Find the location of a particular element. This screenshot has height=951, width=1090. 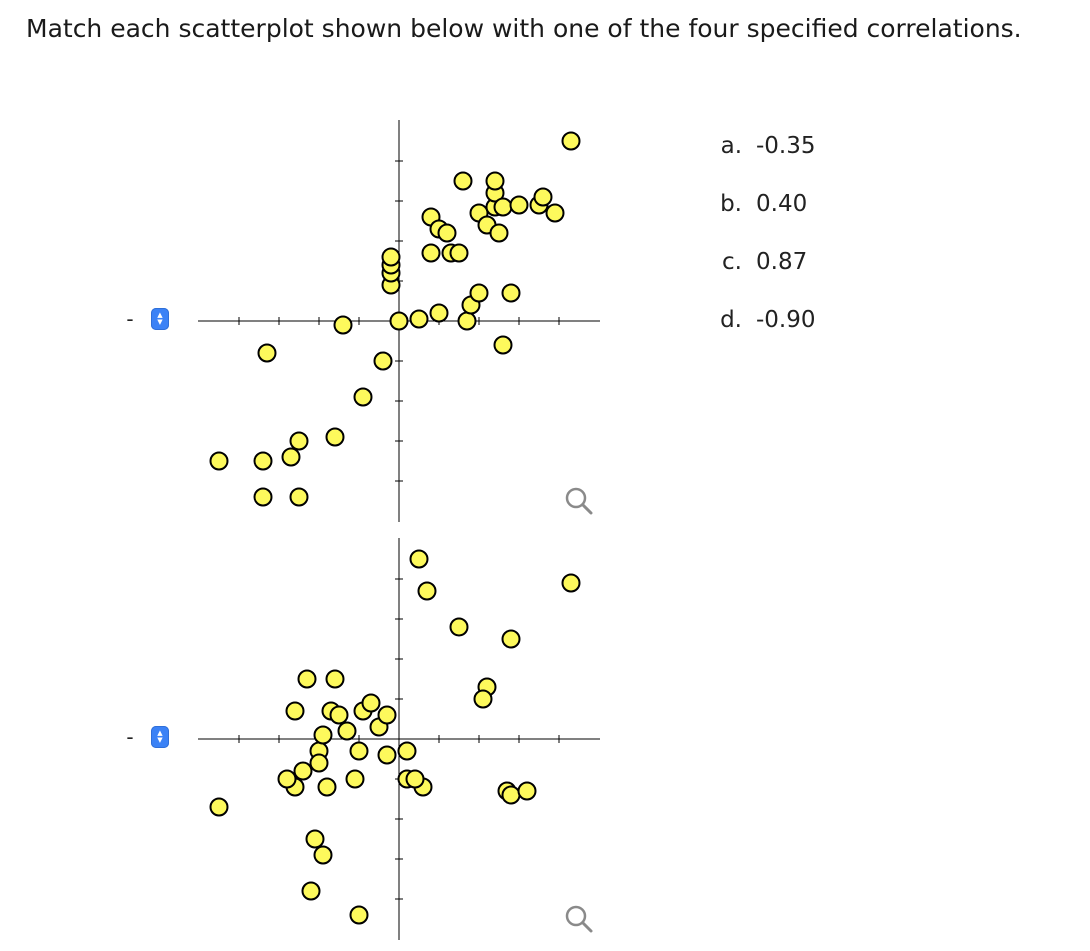

correlation-options: a. -0.35 b. 0.40 c. 0.87 d. -0.90 is located at coordinates (761, 246).